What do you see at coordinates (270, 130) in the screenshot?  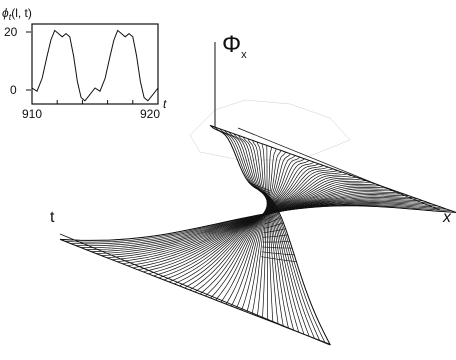 I see `surface-crest-hatching` at bounding box center [270, 130].